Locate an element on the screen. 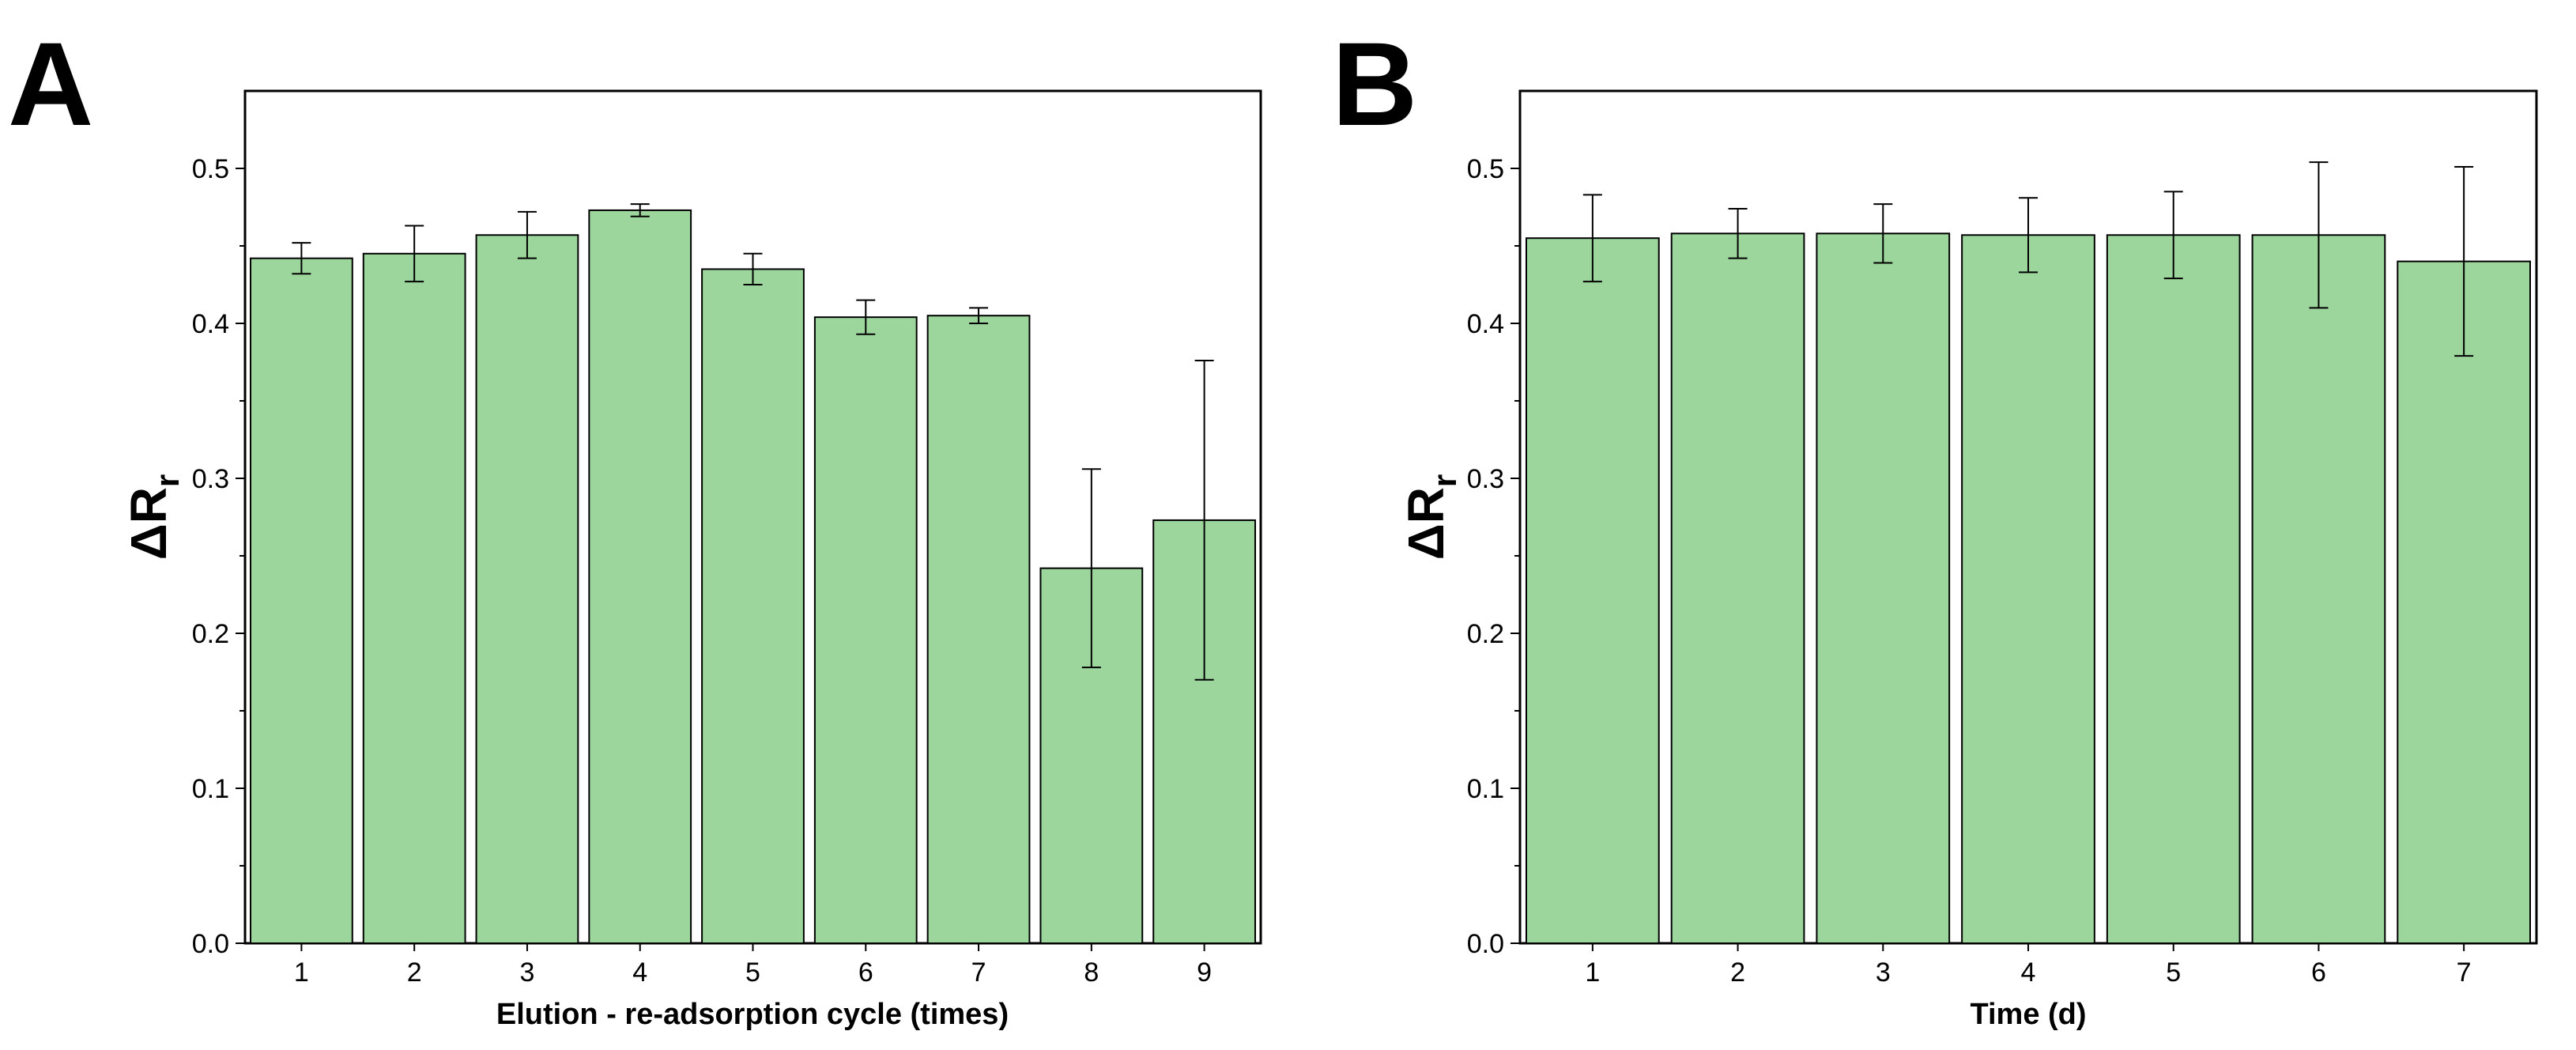 The height and width of the screenshot is (1050, 2576). x-tick-label-b-4: 4 is located at coordinates (2028, 972).